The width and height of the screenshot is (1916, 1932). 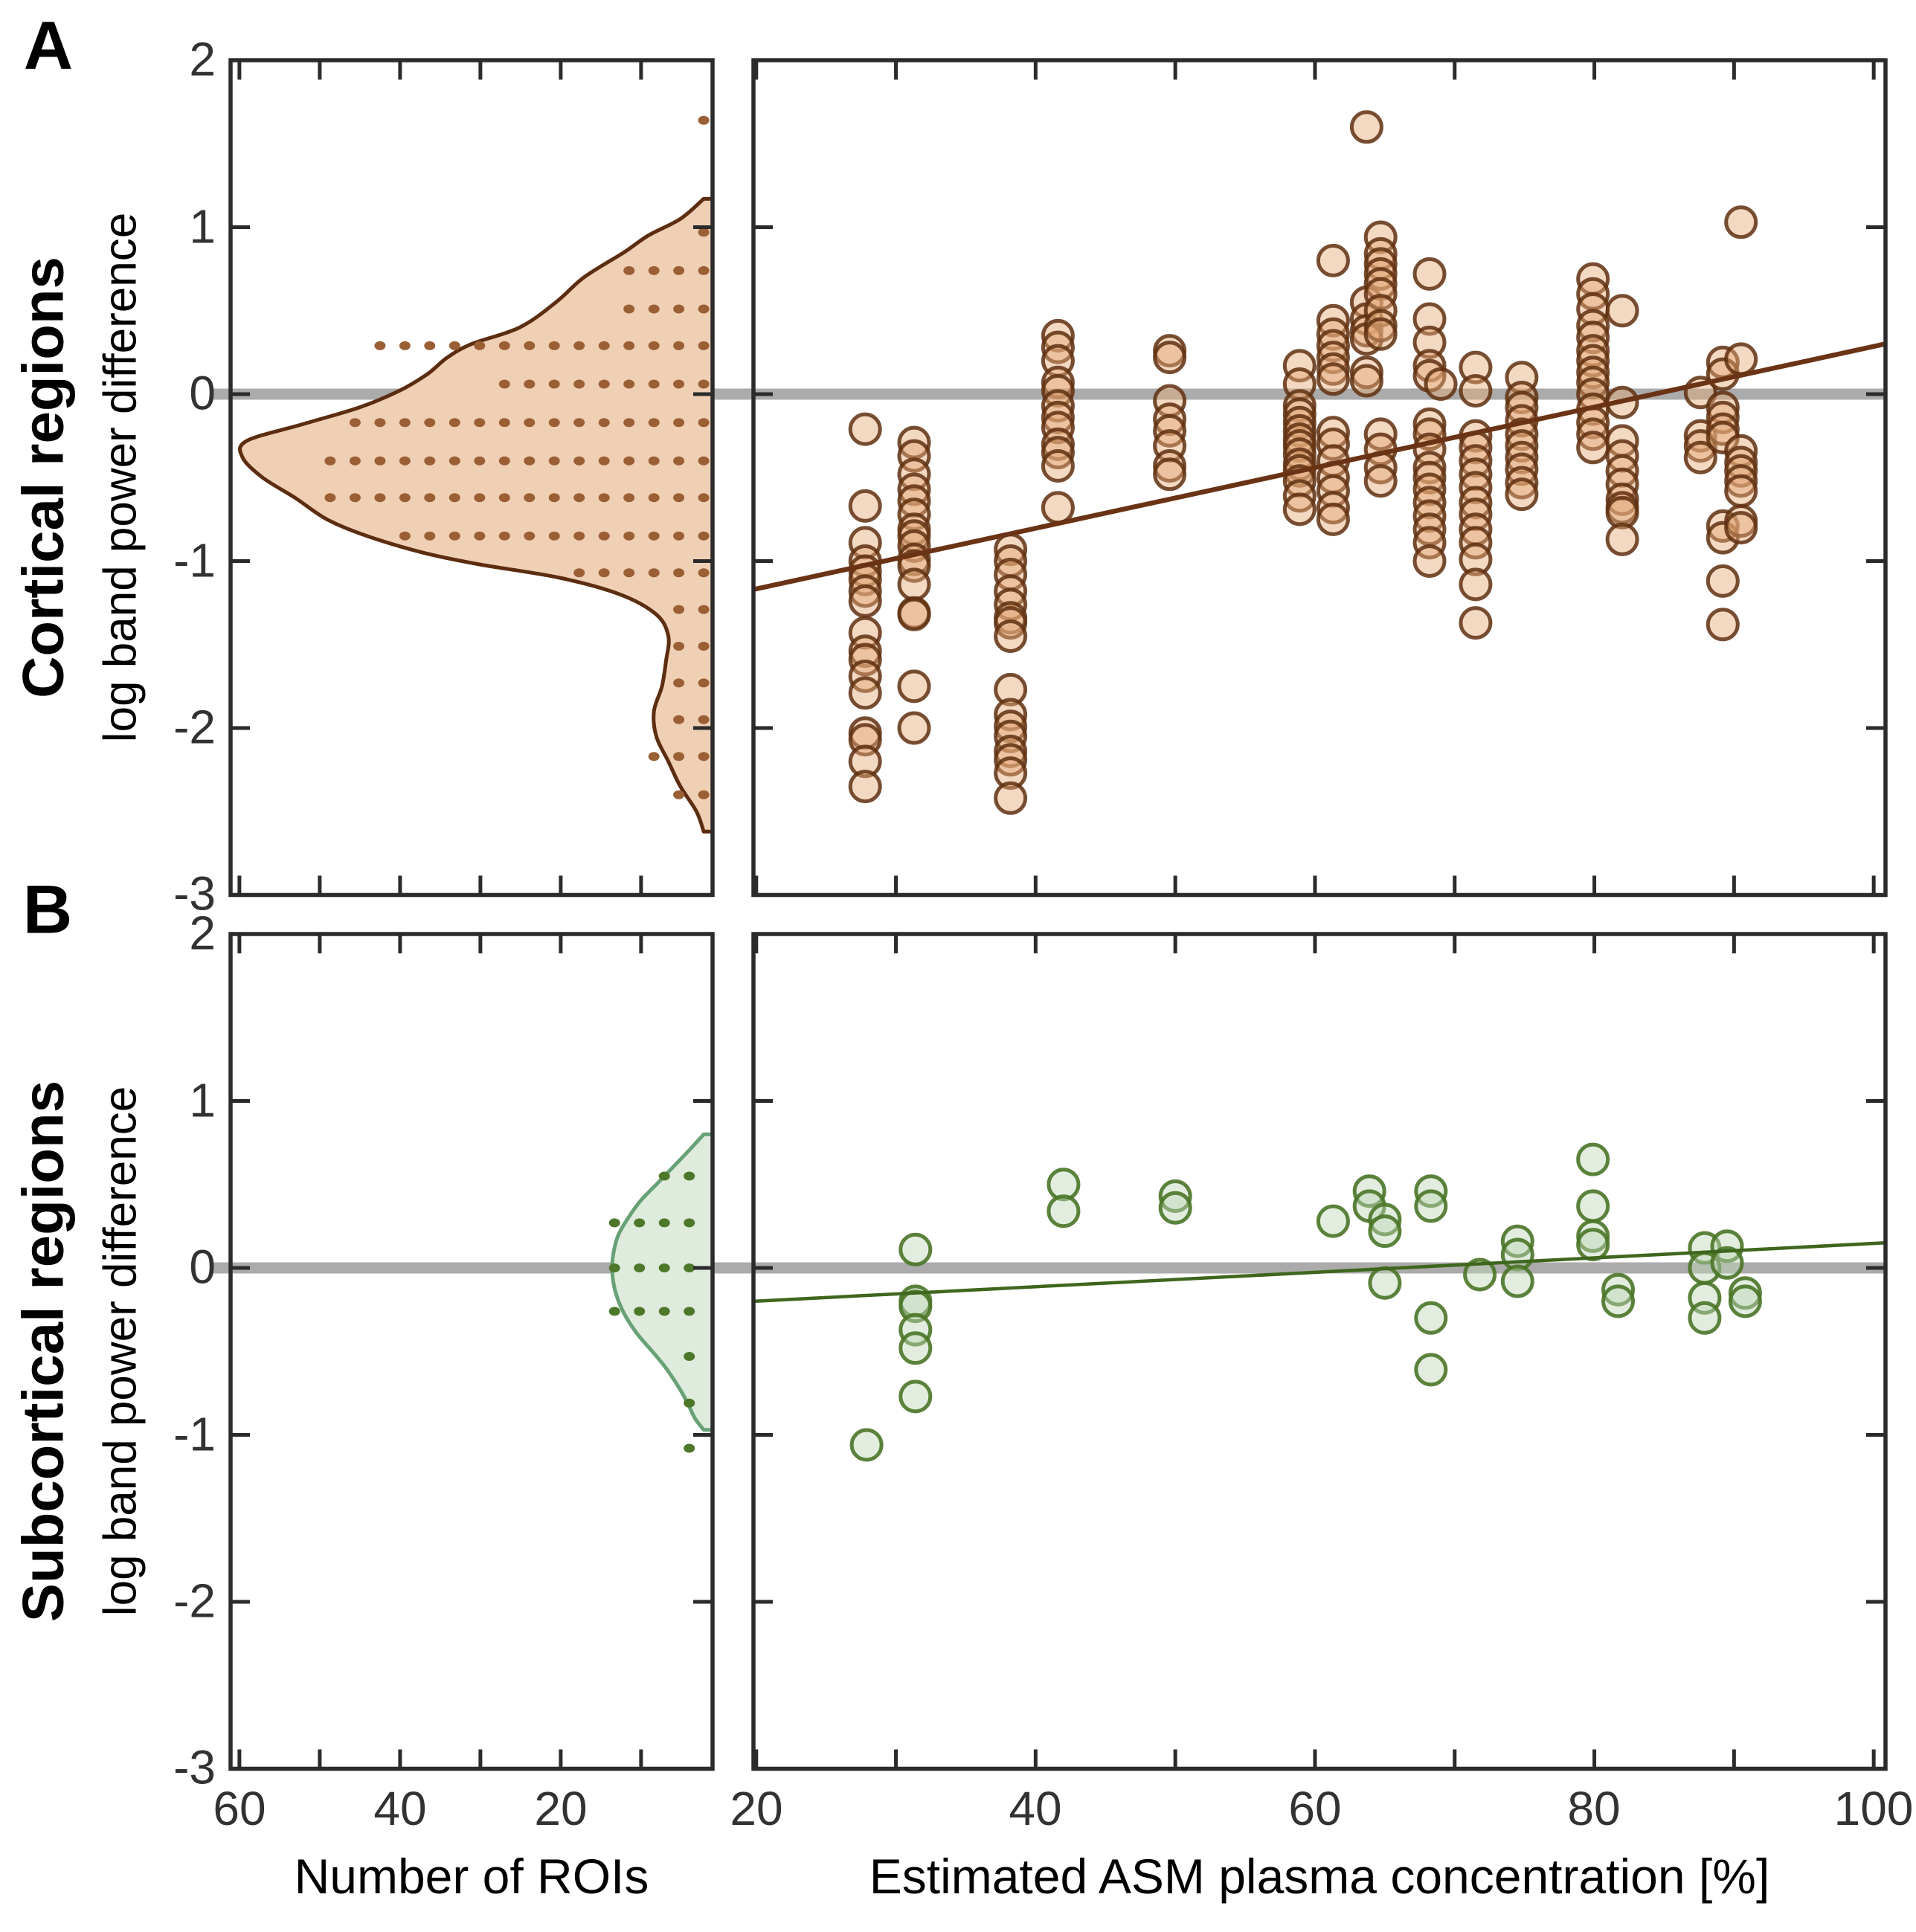 I want to click on y-tick-label: 1, so click(x=202, y=226).